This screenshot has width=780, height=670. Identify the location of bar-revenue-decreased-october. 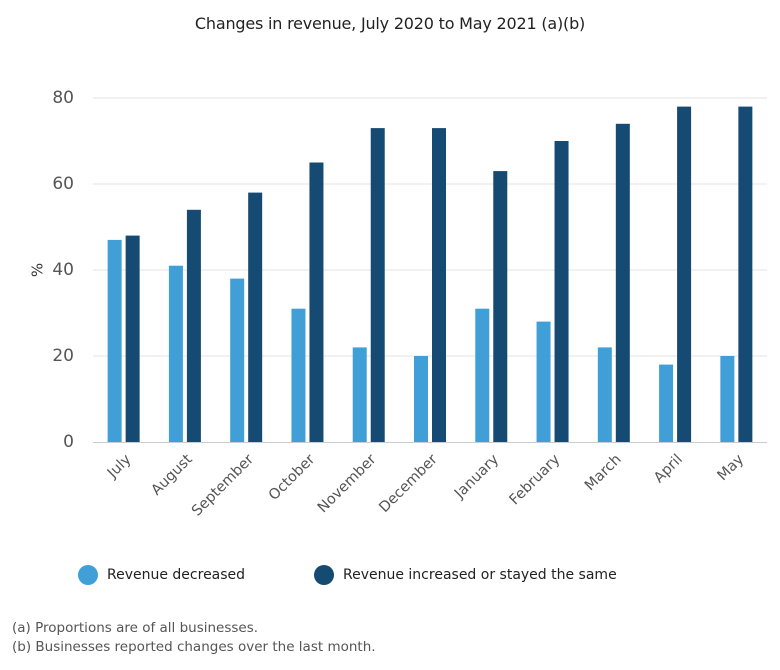
(298, 375).